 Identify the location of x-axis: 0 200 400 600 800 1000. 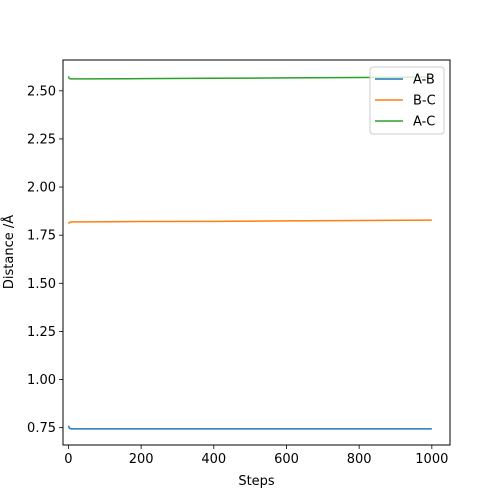
(256, 456).